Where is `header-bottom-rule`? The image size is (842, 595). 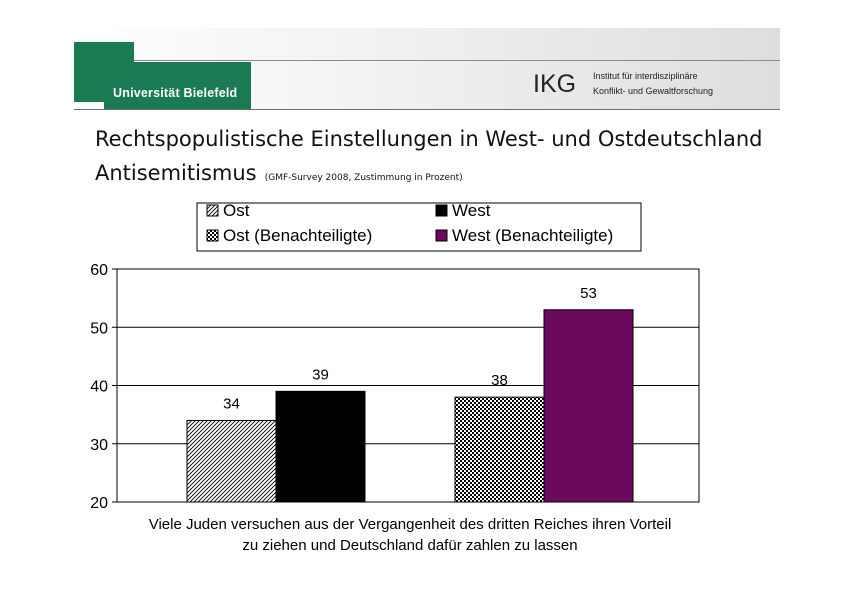 header-bottom-rule is located at coordinates (427, 109).